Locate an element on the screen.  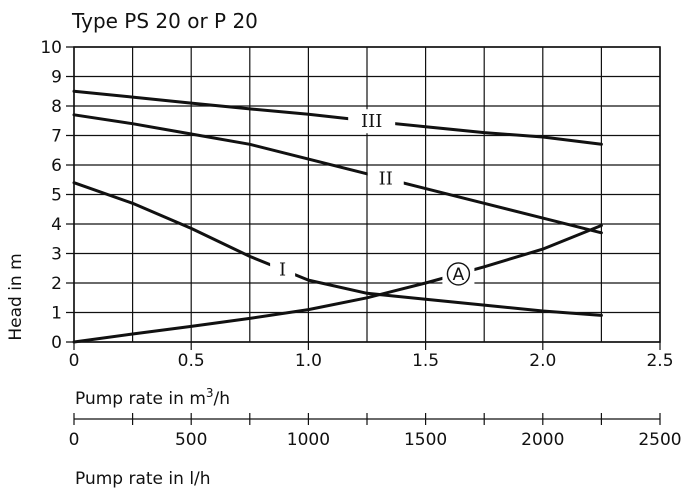
x-tick-label: 0.5 is located at coordinates (191, 361).